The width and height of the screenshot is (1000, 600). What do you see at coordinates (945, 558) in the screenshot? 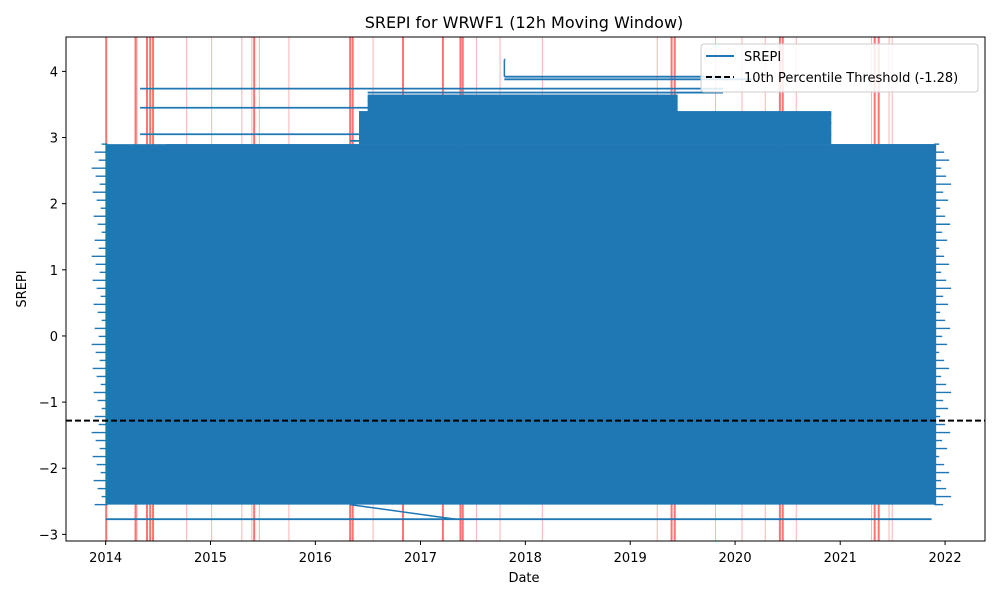
I see `x-tick-label-8: 2022` at bounding box center [945, 558].